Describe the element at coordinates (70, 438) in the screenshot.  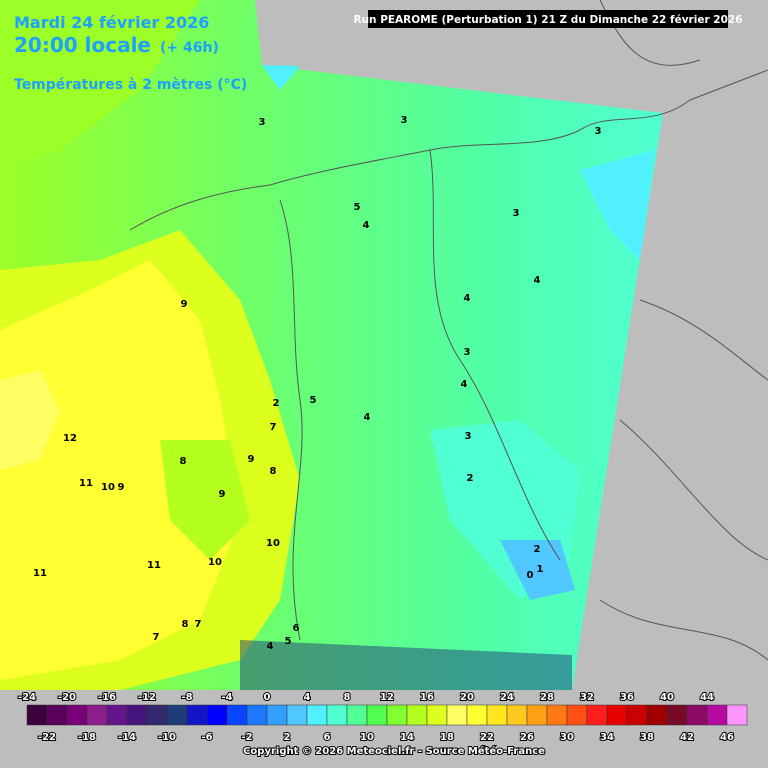
I see `contour-label: 12` at that location.